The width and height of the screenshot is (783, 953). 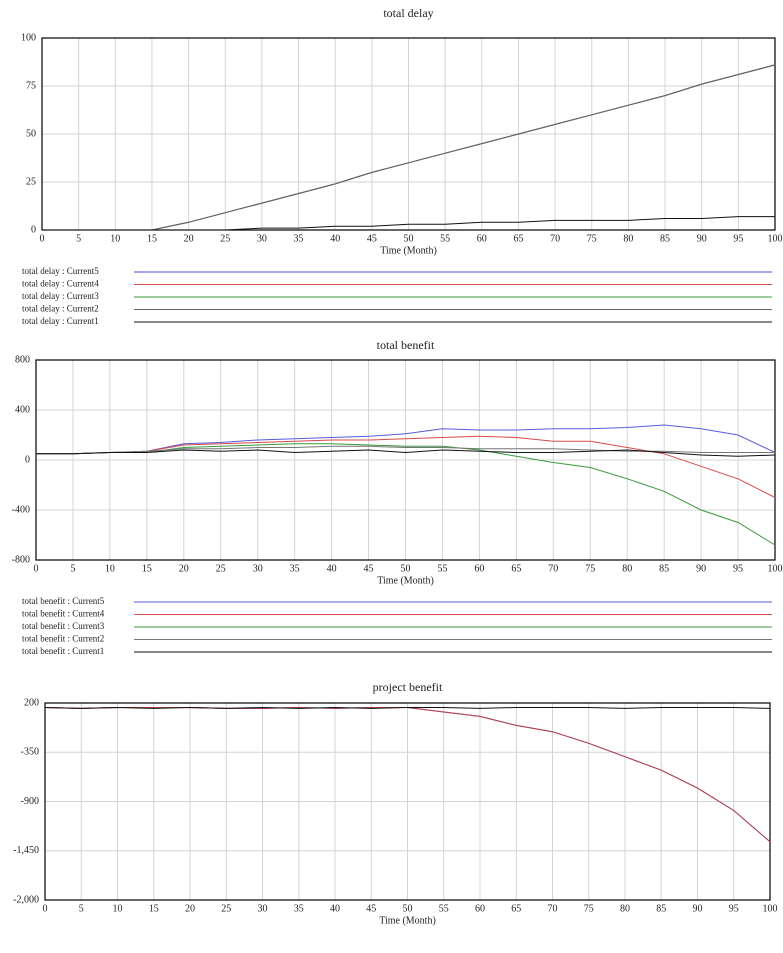 What do you see at coordinates (21, 559) in the screenshot?
I see `y-tick-label: -800` at bounding box center [21, 559].